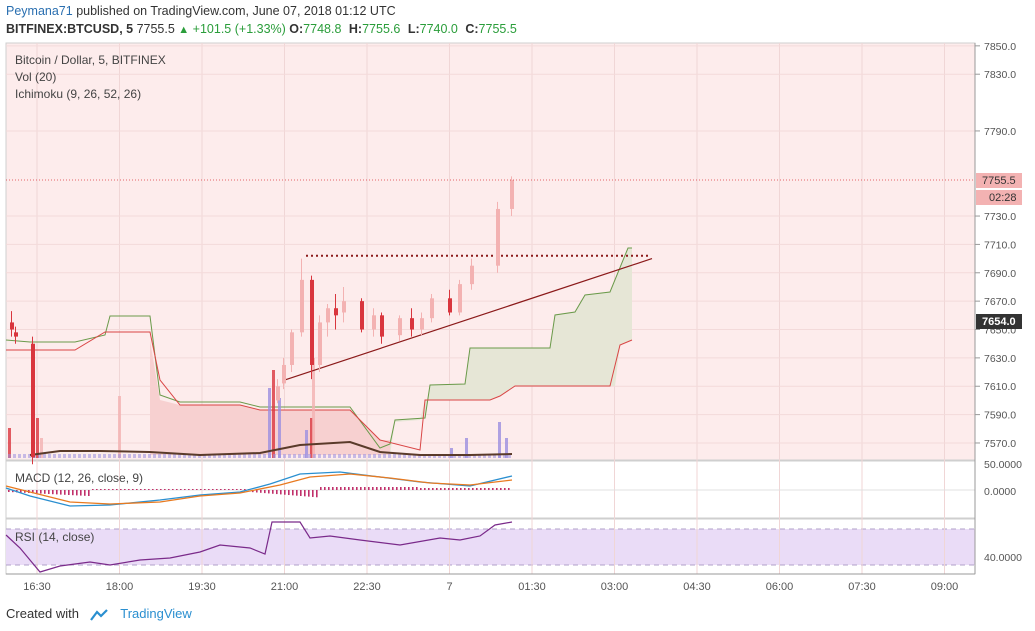  What do you see at coordinates (532, 587) in the screenshot?
I see `time-tick-label: 01:30` at bounding box center [532, 587].